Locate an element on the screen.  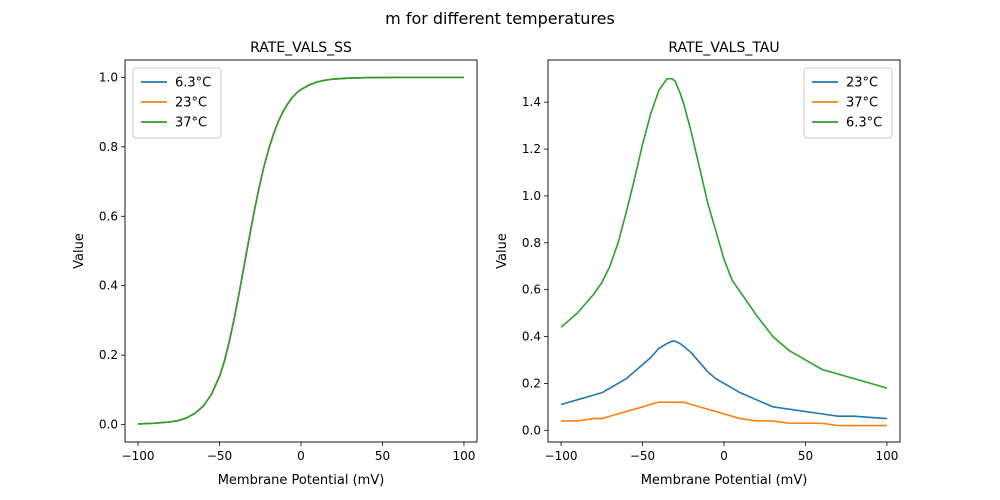
chart-title: RATE_VALS_TAU is located at coordinates (723, 48).